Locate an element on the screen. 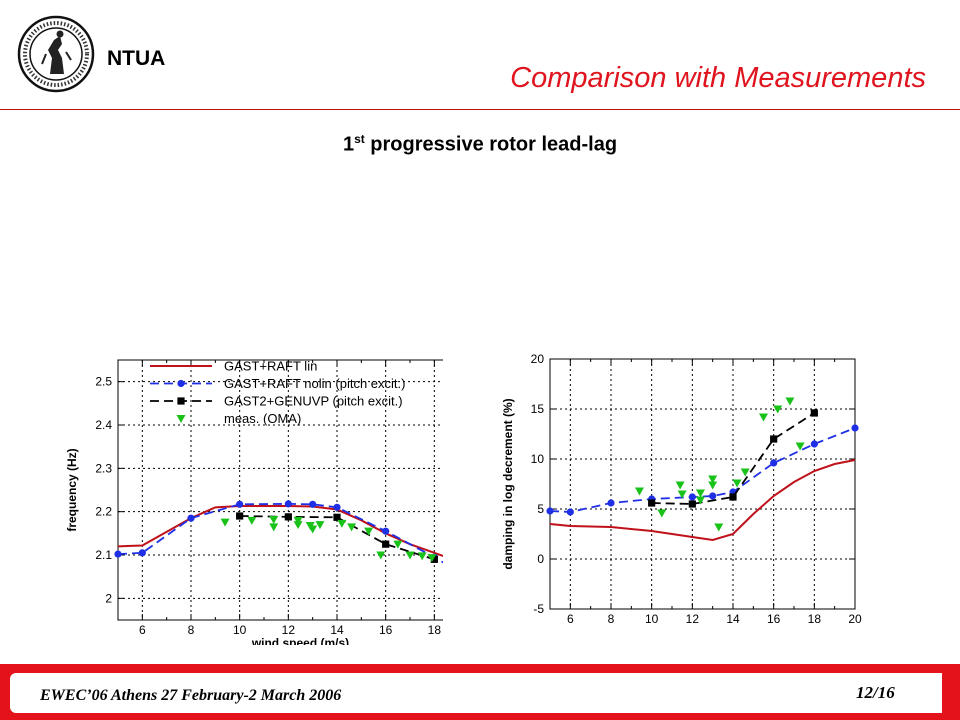 This screenshot has height=720, width=960. x-tick-label: 10 is located at coordinates (652, 618).